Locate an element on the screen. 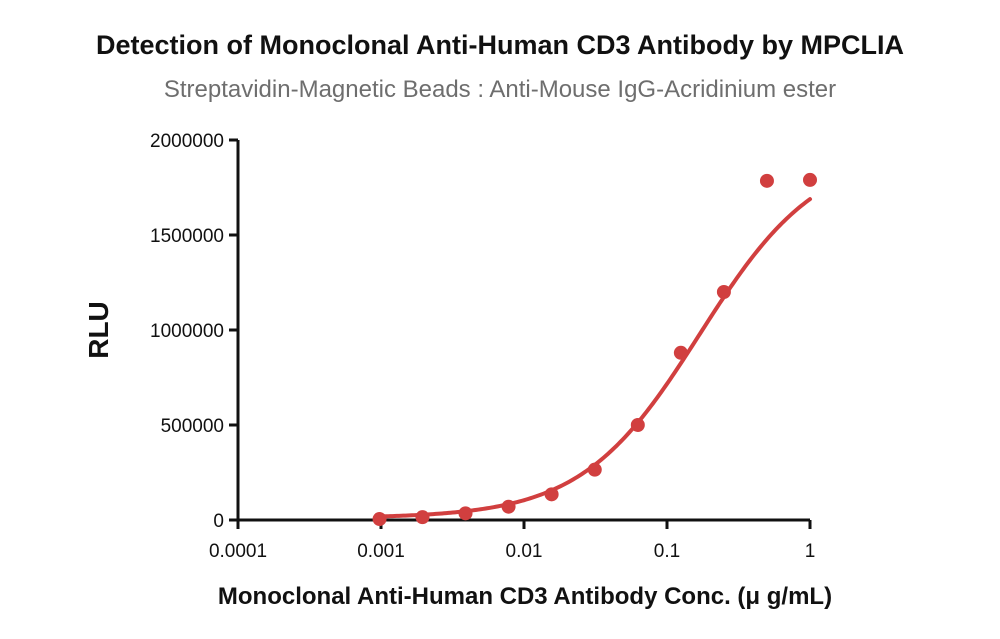 The image size is (1000, 639). y-tick-label: 2000000 is located at coordinates (187, 141).